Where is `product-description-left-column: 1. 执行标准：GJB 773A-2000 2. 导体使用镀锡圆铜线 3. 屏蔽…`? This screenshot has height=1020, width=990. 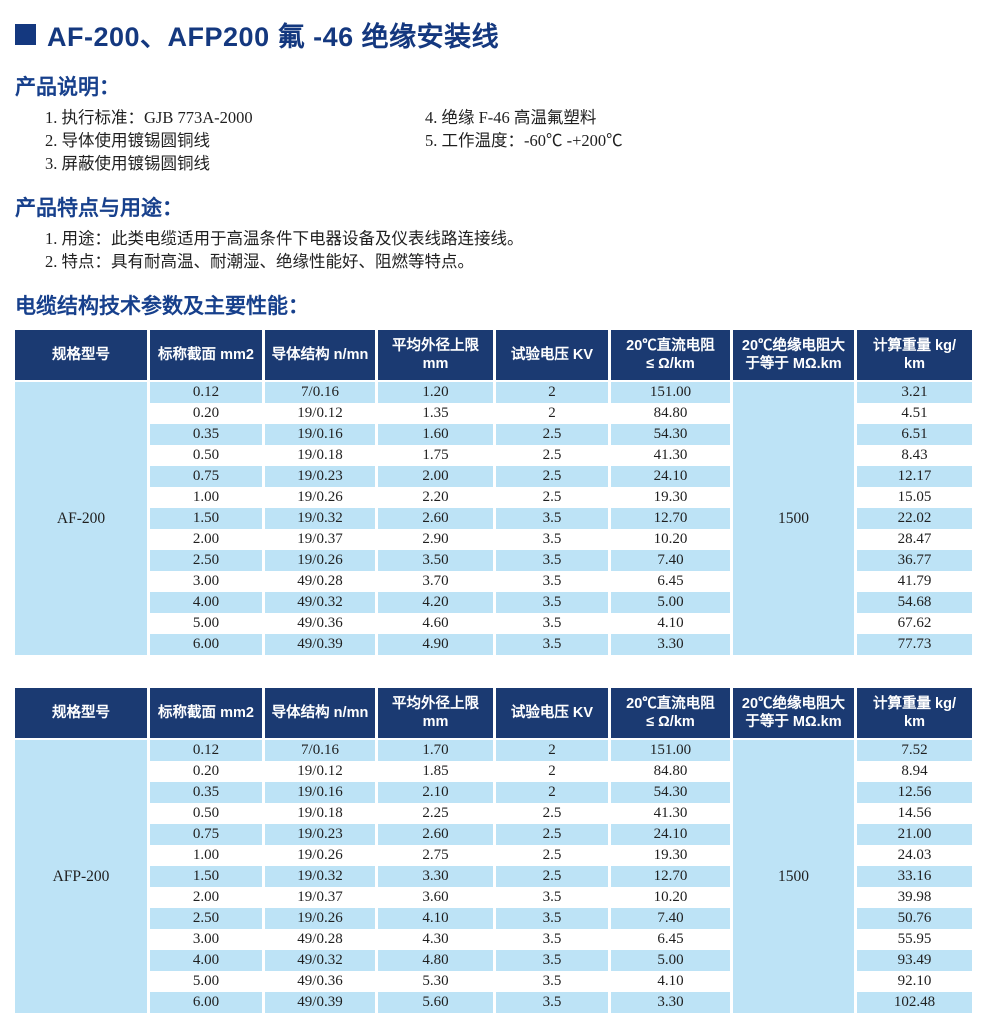 product-description-left-column: 1. 执行标准：GJB 773A-2000 2. 导体使用镀锡圆铜线 3. 屏蔽… is located at coordinates (205, 140).